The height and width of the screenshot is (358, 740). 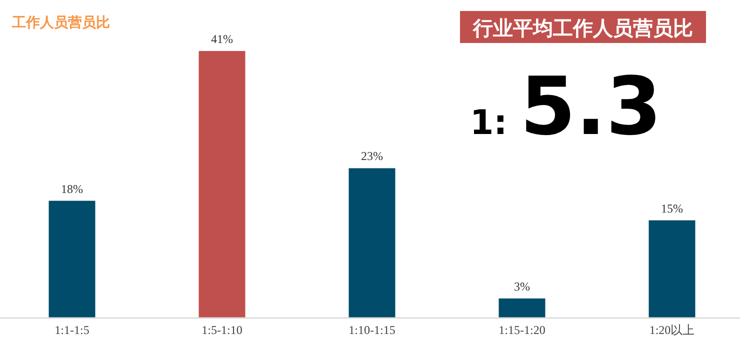 I want to click on data-label: 15%, so click(x=672, y=208).